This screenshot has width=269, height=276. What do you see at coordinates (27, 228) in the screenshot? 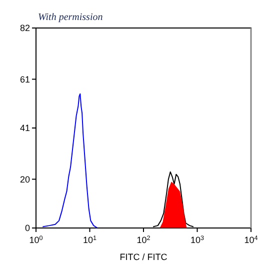
I see `y-tick-label: 0` at bounding box center [27, 228].